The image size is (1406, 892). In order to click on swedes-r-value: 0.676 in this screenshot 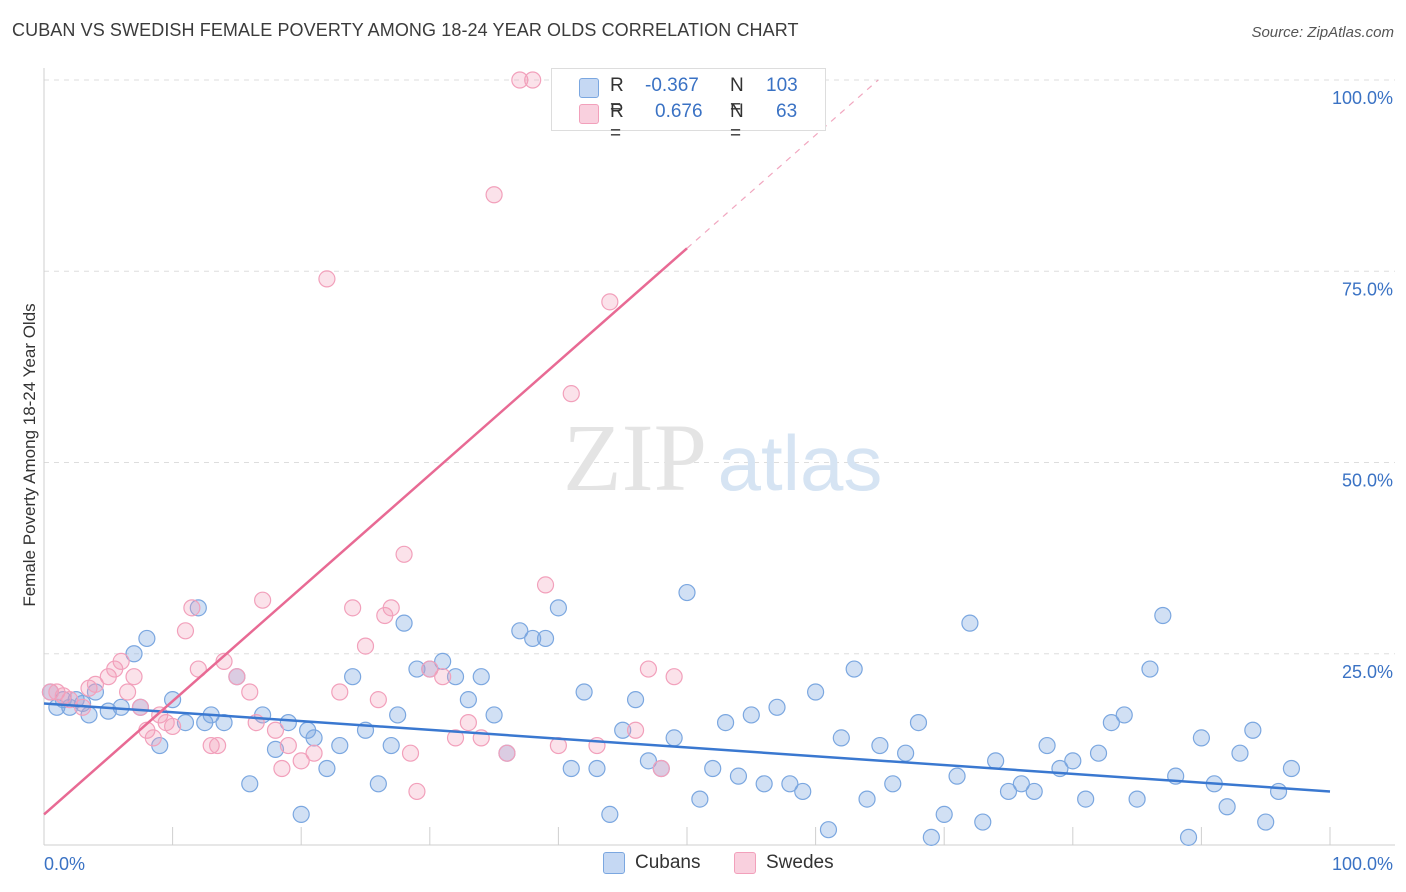, I will do `click(679, 111)`.